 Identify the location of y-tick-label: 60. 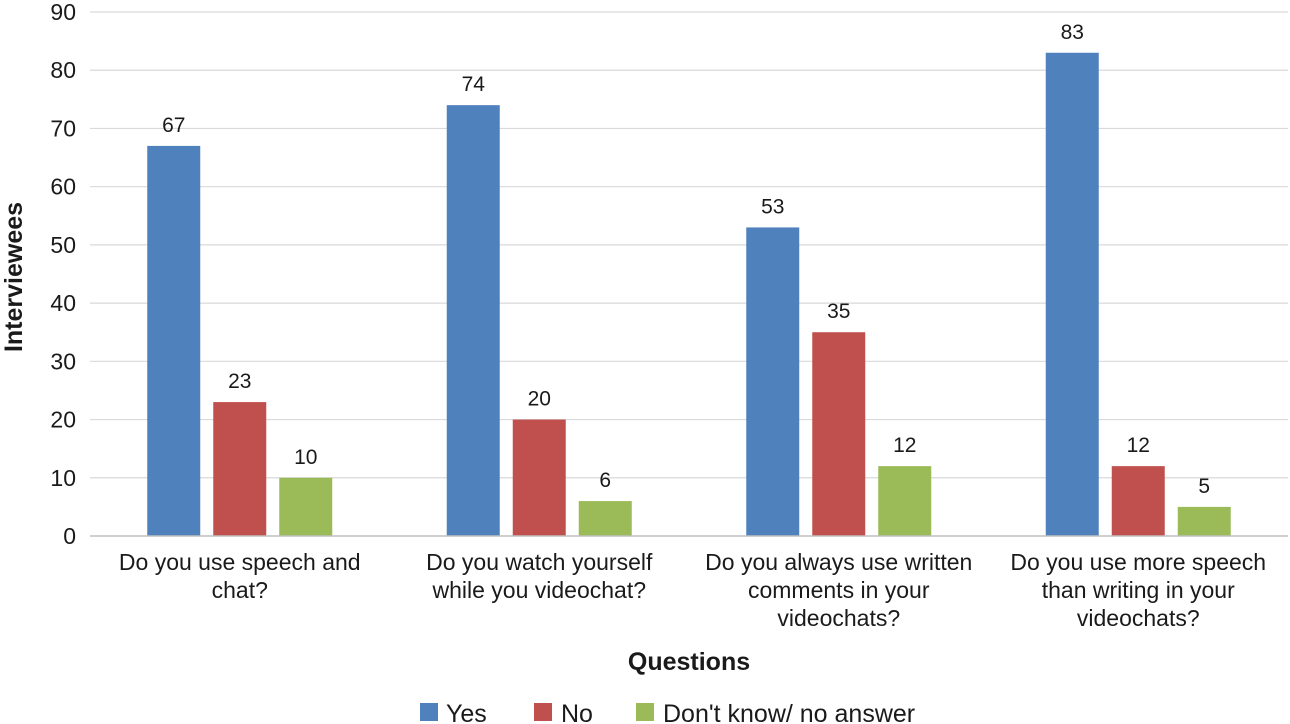
(63, 187).